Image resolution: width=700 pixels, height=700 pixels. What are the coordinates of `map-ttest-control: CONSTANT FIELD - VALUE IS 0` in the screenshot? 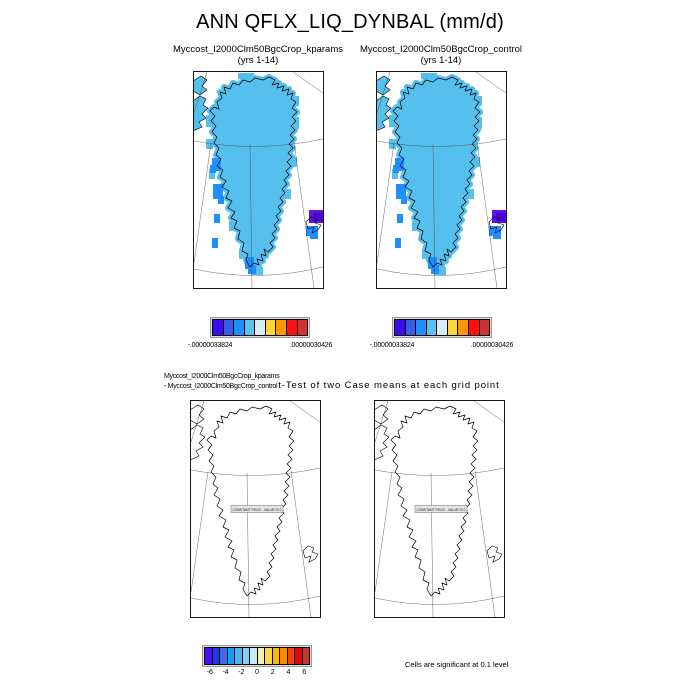 It's located at (439, 511).